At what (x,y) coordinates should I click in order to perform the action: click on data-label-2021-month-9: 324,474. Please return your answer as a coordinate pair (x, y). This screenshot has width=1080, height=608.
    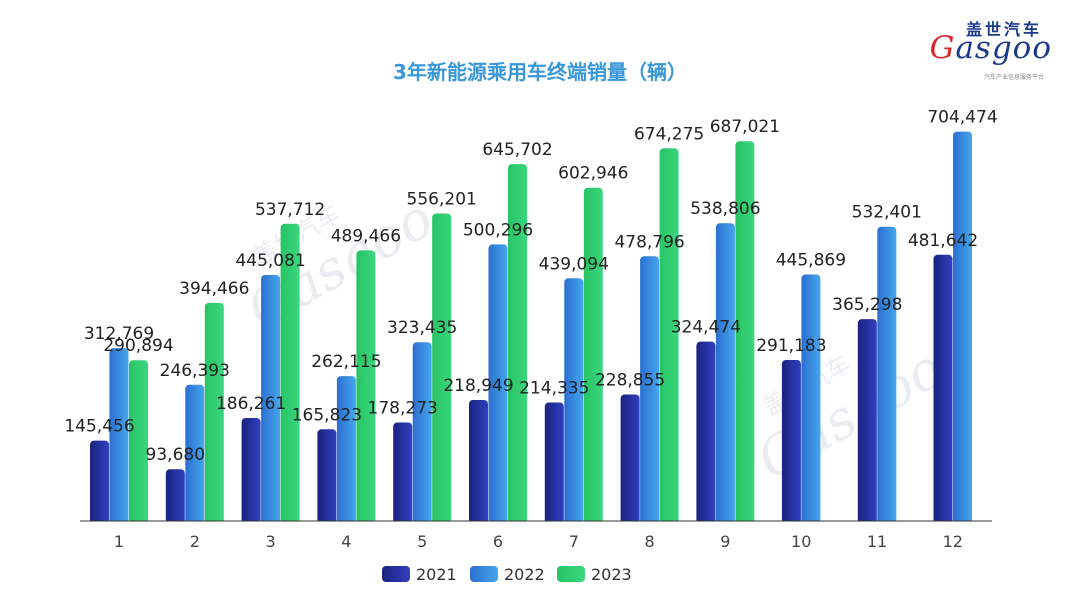
    Looking at the image, I should click on (706, 328).